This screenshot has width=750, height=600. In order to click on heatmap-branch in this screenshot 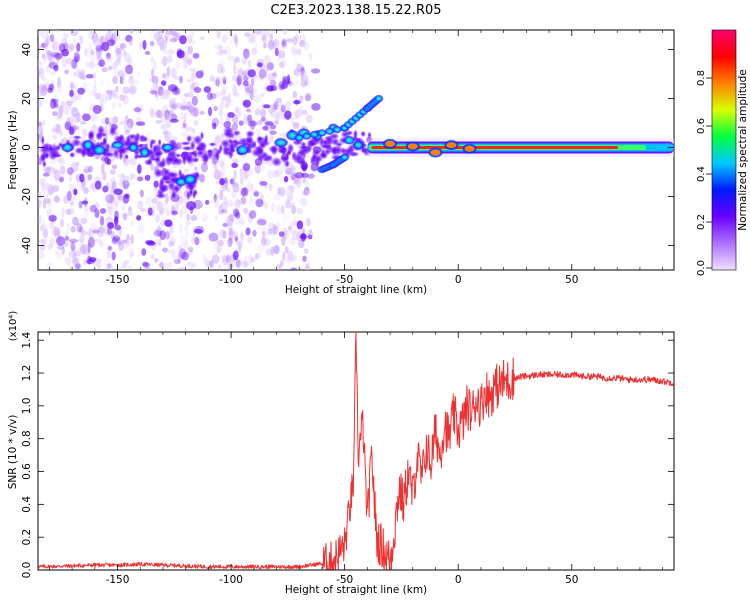, I will do `click(299, 137)`.